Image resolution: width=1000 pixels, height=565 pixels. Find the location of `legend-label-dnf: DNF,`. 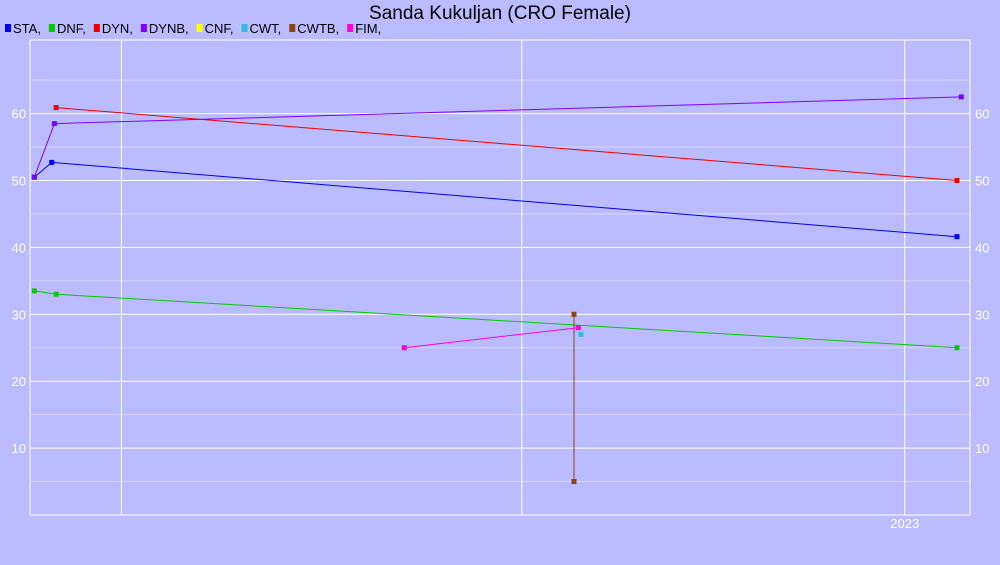

legend-label-dnf: DNF, is located at coordinates (71, 28).